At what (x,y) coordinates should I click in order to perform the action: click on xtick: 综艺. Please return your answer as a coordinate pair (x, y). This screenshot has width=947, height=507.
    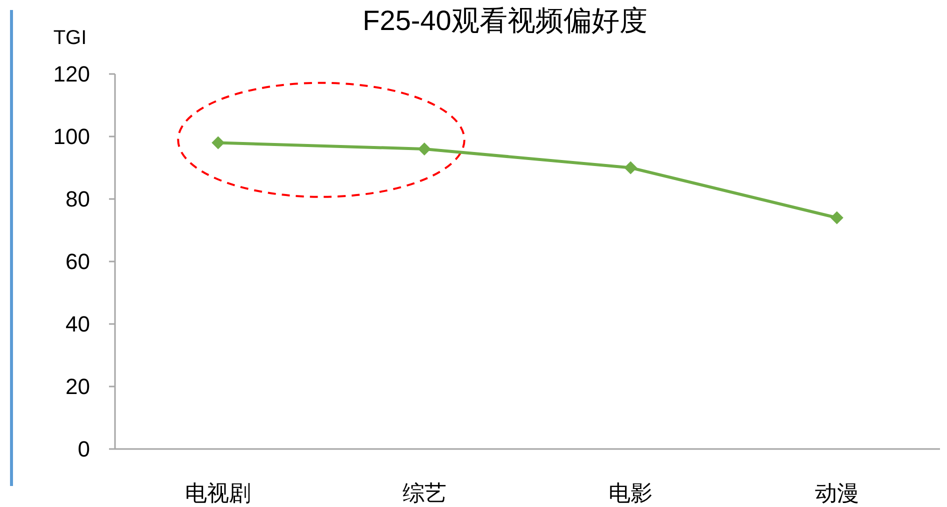
    Looking at the image, I should click on (424, 493).